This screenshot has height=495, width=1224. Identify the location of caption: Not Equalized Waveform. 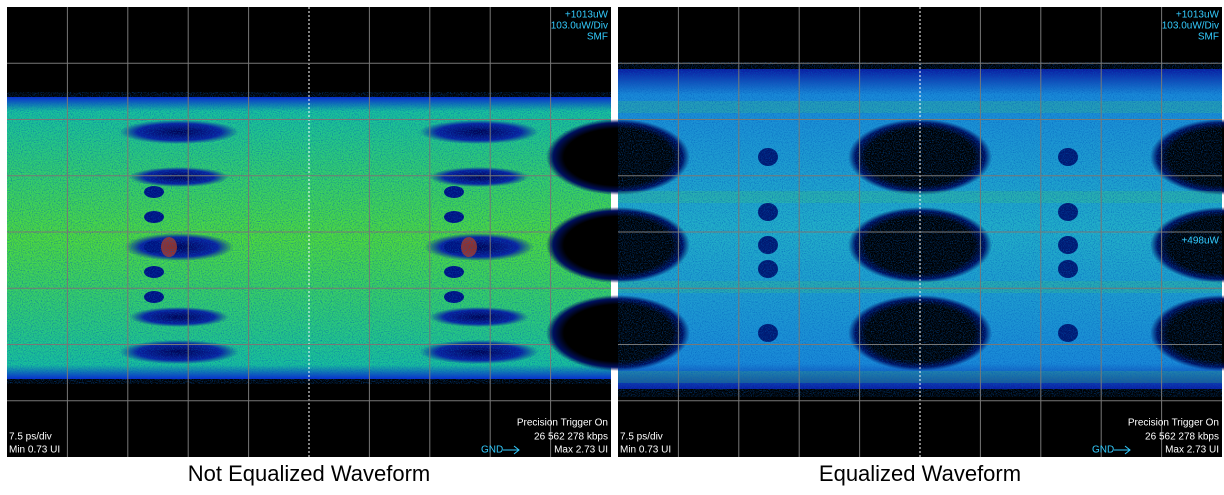
(309, 473).